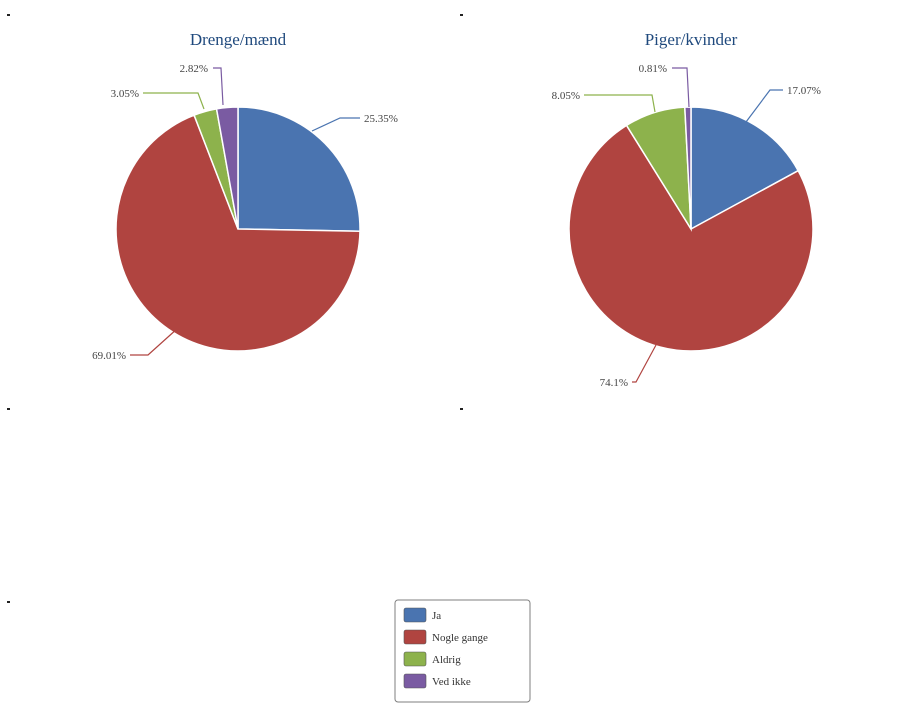 This screenshot has height=722, width=911. Describe the element at coordinates (125, 94) in the screenshot. I see `data-label: 3.05%` at that location.